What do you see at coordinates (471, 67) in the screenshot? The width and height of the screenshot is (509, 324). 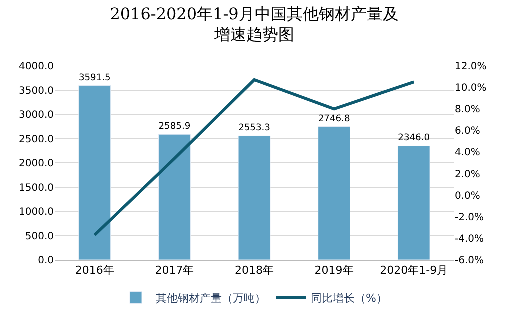 I see `y2-tick-label: 12.0%` at bounding box center [471, 67].